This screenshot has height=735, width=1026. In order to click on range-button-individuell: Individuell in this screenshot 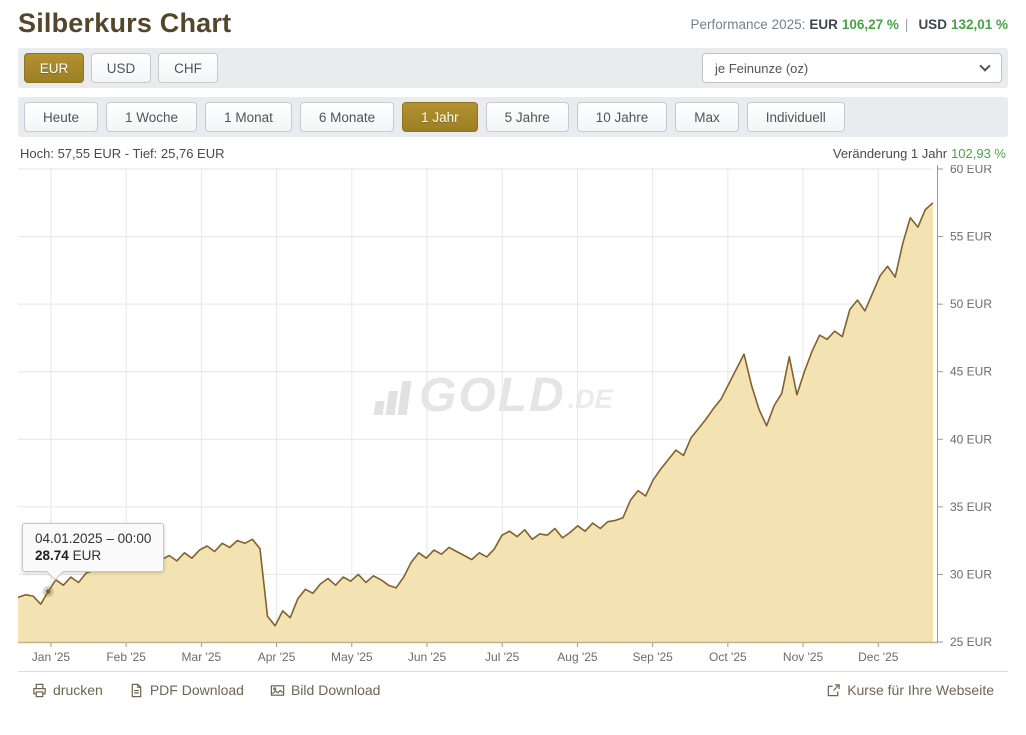, I will do `click(795, 117)`.